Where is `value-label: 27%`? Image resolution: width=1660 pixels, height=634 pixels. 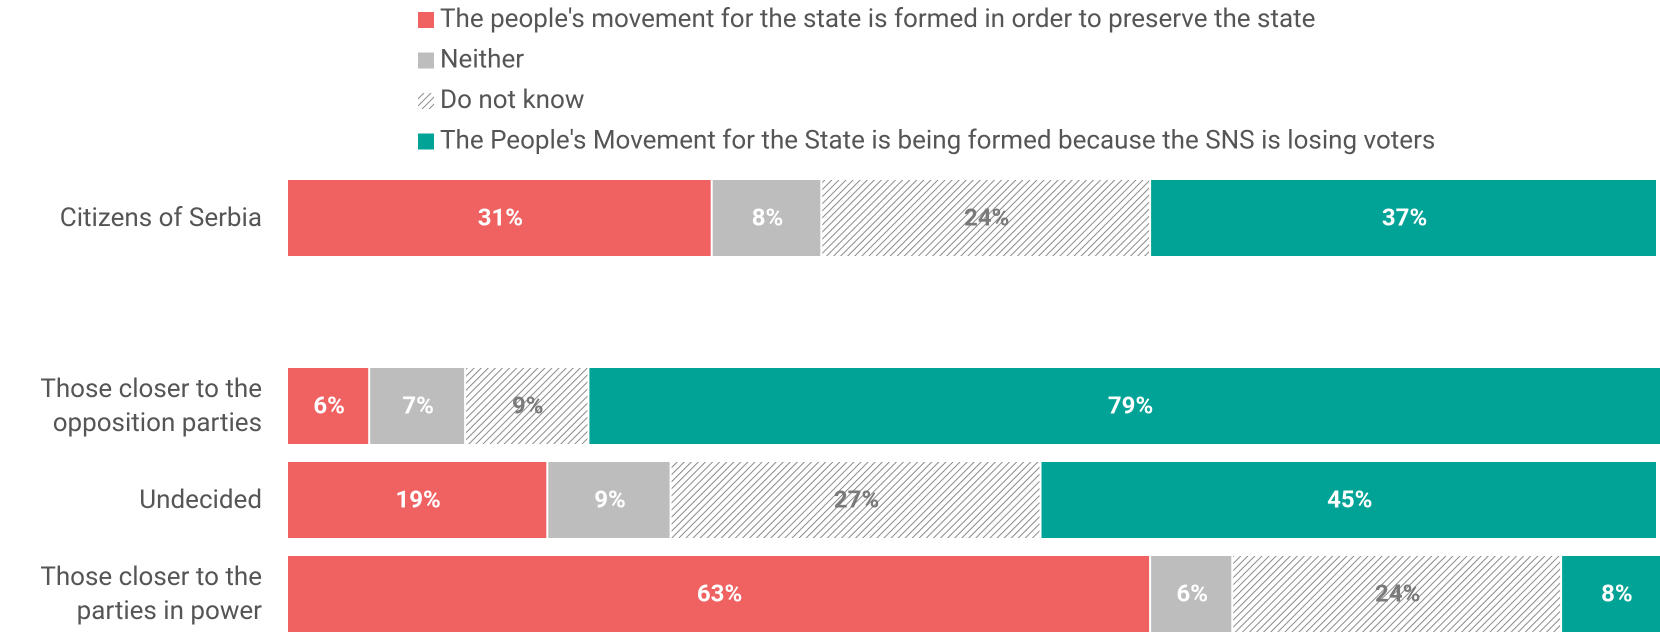 value-label: 27% is located at coordinates (856, 499).